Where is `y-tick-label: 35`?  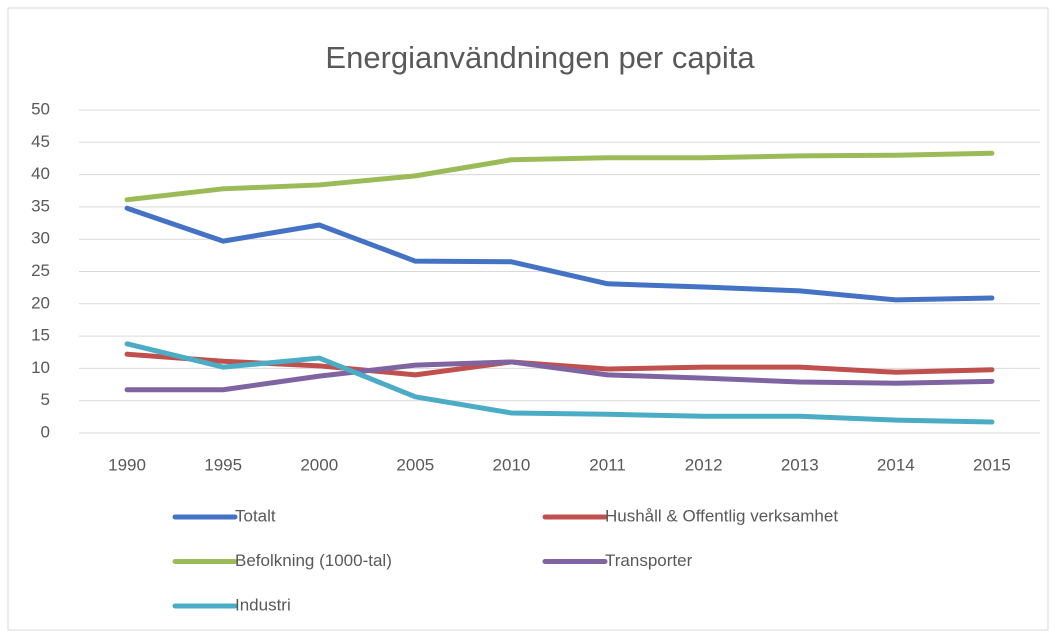
y-tick-label: 35 is located at coordinates (40, 205).